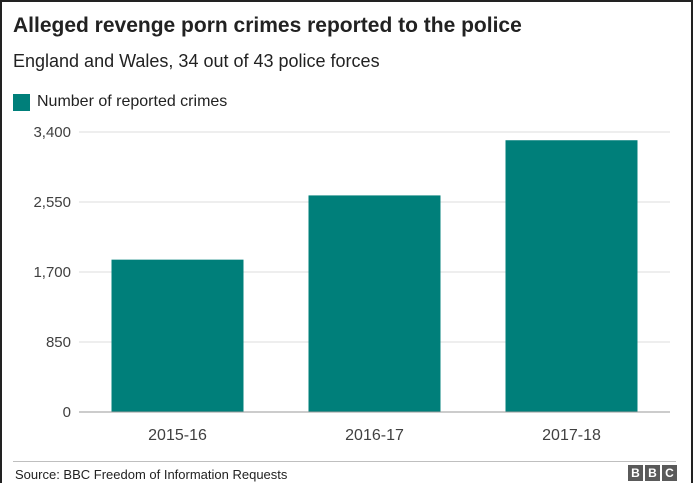  Describe the element at coordinates (58, 342) in the screenshot. I see `y-tick-label: 850` at that location.